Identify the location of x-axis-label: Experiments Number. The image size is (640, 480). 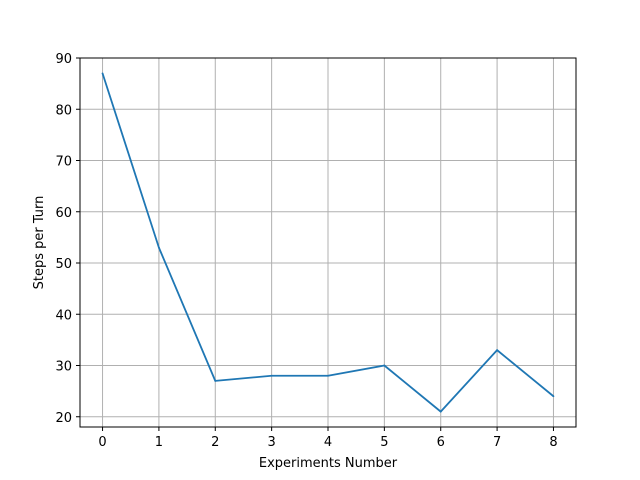
(328, 463).